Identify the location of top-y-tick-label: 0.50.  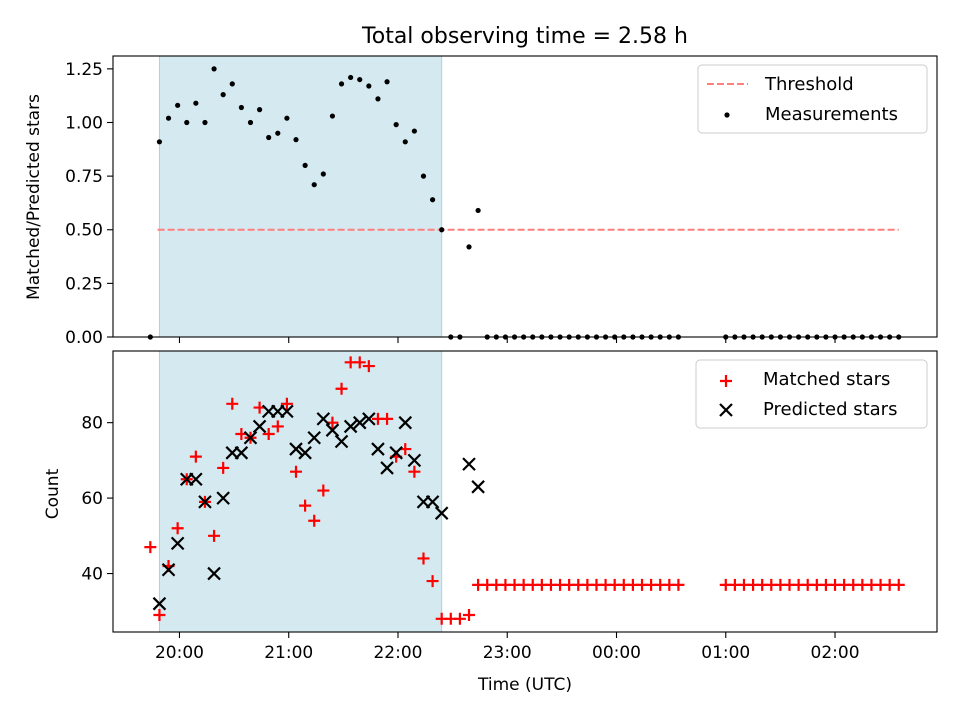
(84, 231).